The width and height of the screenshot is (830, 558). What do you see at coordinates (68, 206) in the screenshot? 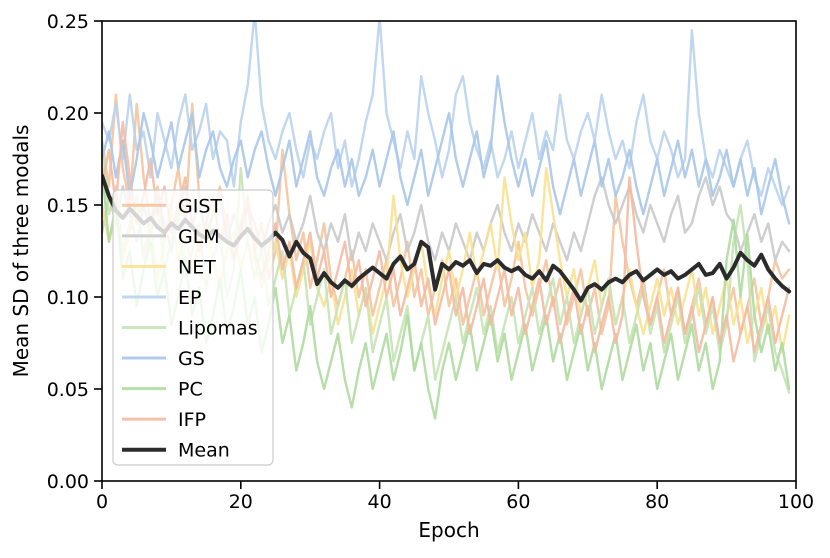
I see `y-tick-label: 0.15` at bounding box center [68, 206].